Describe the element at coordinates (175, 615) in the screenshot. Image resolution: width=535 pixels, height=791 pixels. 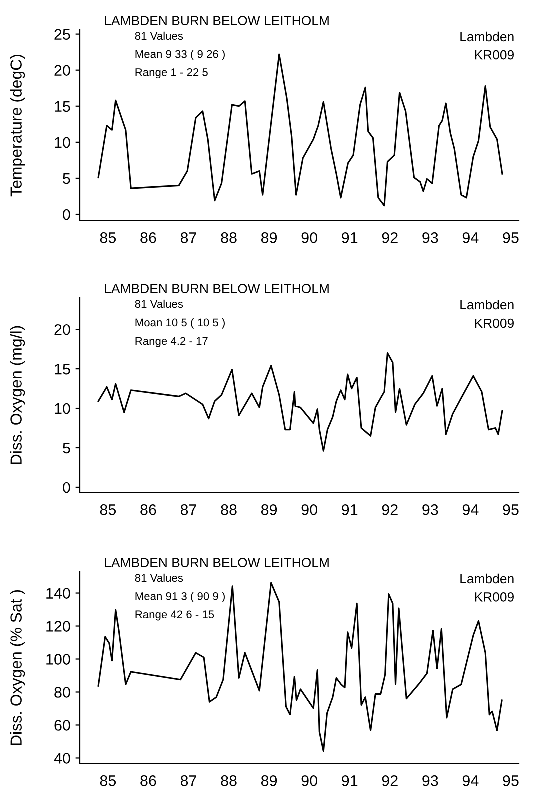
I see `annotation: Range 42 6 - 15` at that location.